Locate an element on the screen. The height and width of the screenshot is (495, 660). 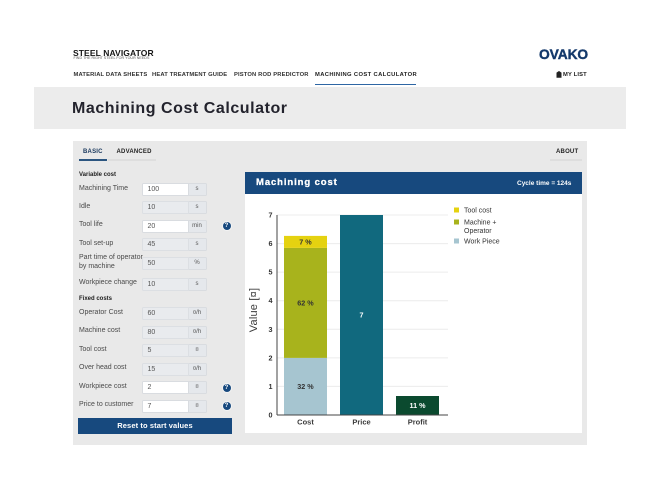
svg-text: 7 % is located at coordinates (305, 241).